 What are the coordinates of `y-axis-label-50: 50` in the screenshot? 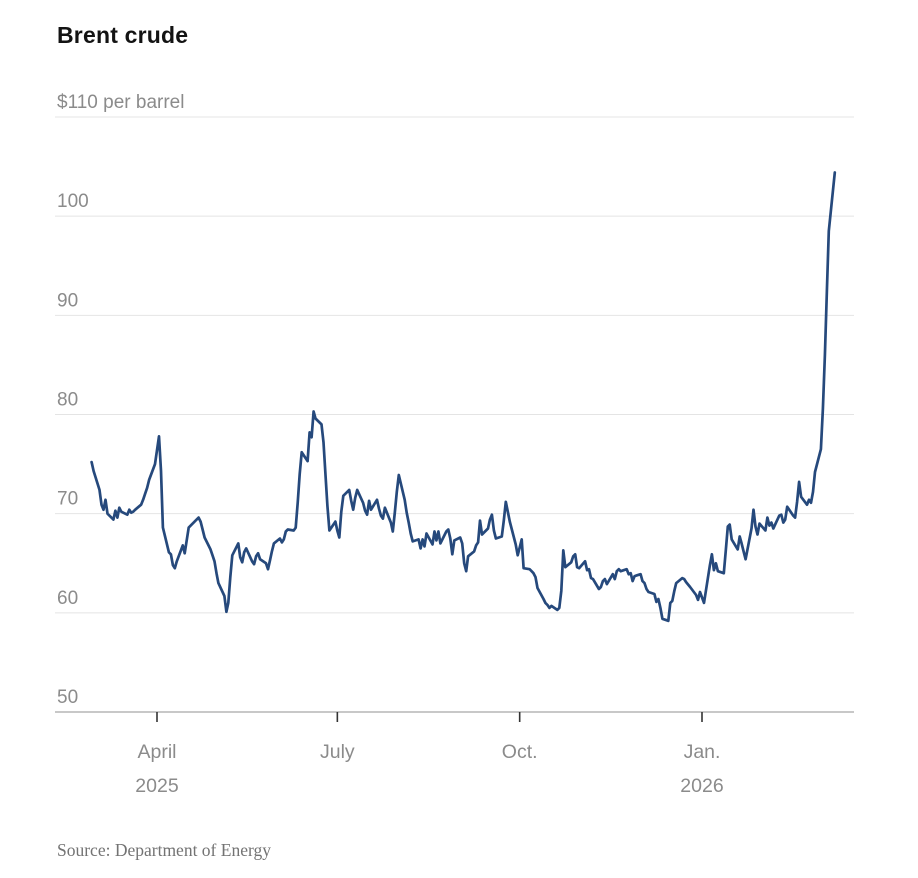 It's located at (67, 697).